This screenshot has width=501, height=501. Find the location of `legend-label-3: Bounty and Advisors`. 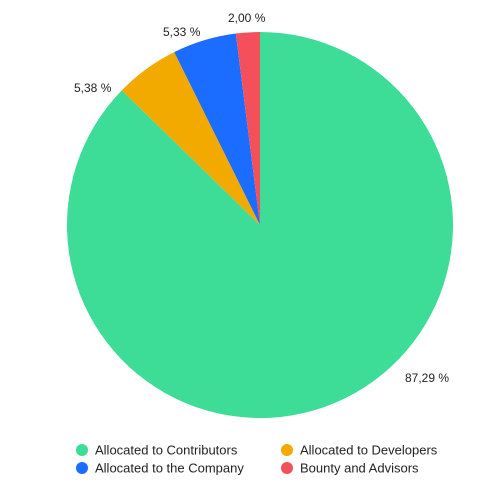

legend-label-3: Bounty and Advisors is located at coordinates (359, 468).